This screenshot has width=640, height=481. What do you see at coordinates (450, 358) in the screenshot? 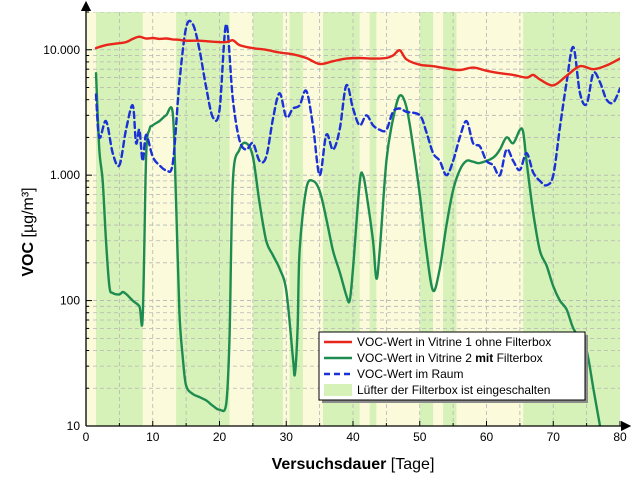
I see `legend-entry-vitrine-2: VOC-Wert in Vitrine 2 mit Filterbox` at bounding box center [450, 358].